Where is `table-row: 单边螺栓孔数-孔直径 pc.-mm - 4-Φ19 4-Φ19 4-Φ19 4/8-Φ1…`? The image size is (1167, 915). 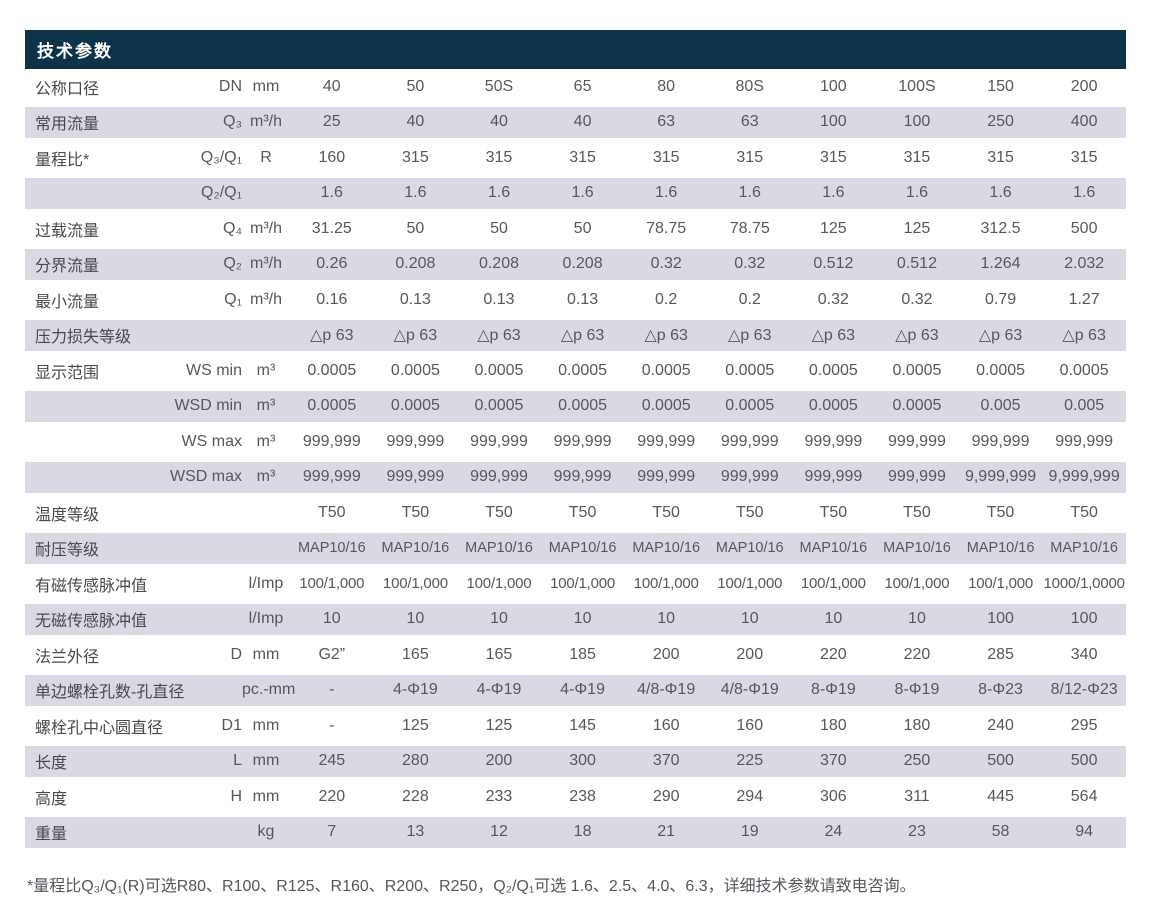
table-row: 单边螺栓孔数-孔直径 pc.-mm - 4-Φ19 4-Φ19 4-Φ19 4/8-Φ1… is located at coordinates (575, 690).